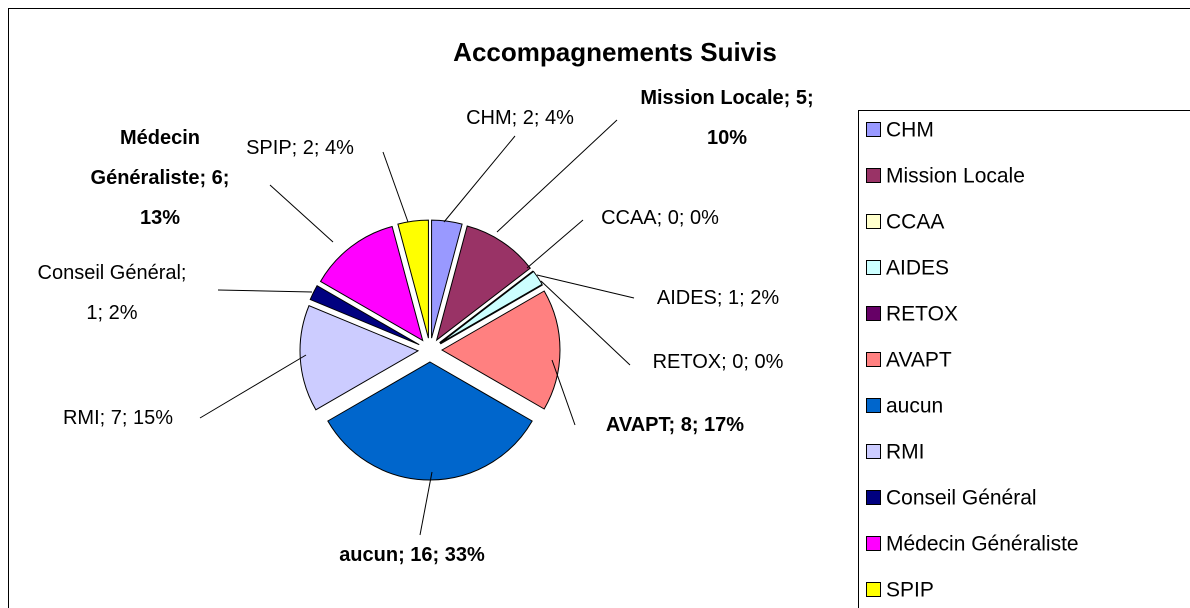 This screenshot has width=1190, height=608. What do you see at coordinates (660, 218) in the screenshot?
I see `data-label: CCAA; 0; 0%` at bounding box center [660, 218].